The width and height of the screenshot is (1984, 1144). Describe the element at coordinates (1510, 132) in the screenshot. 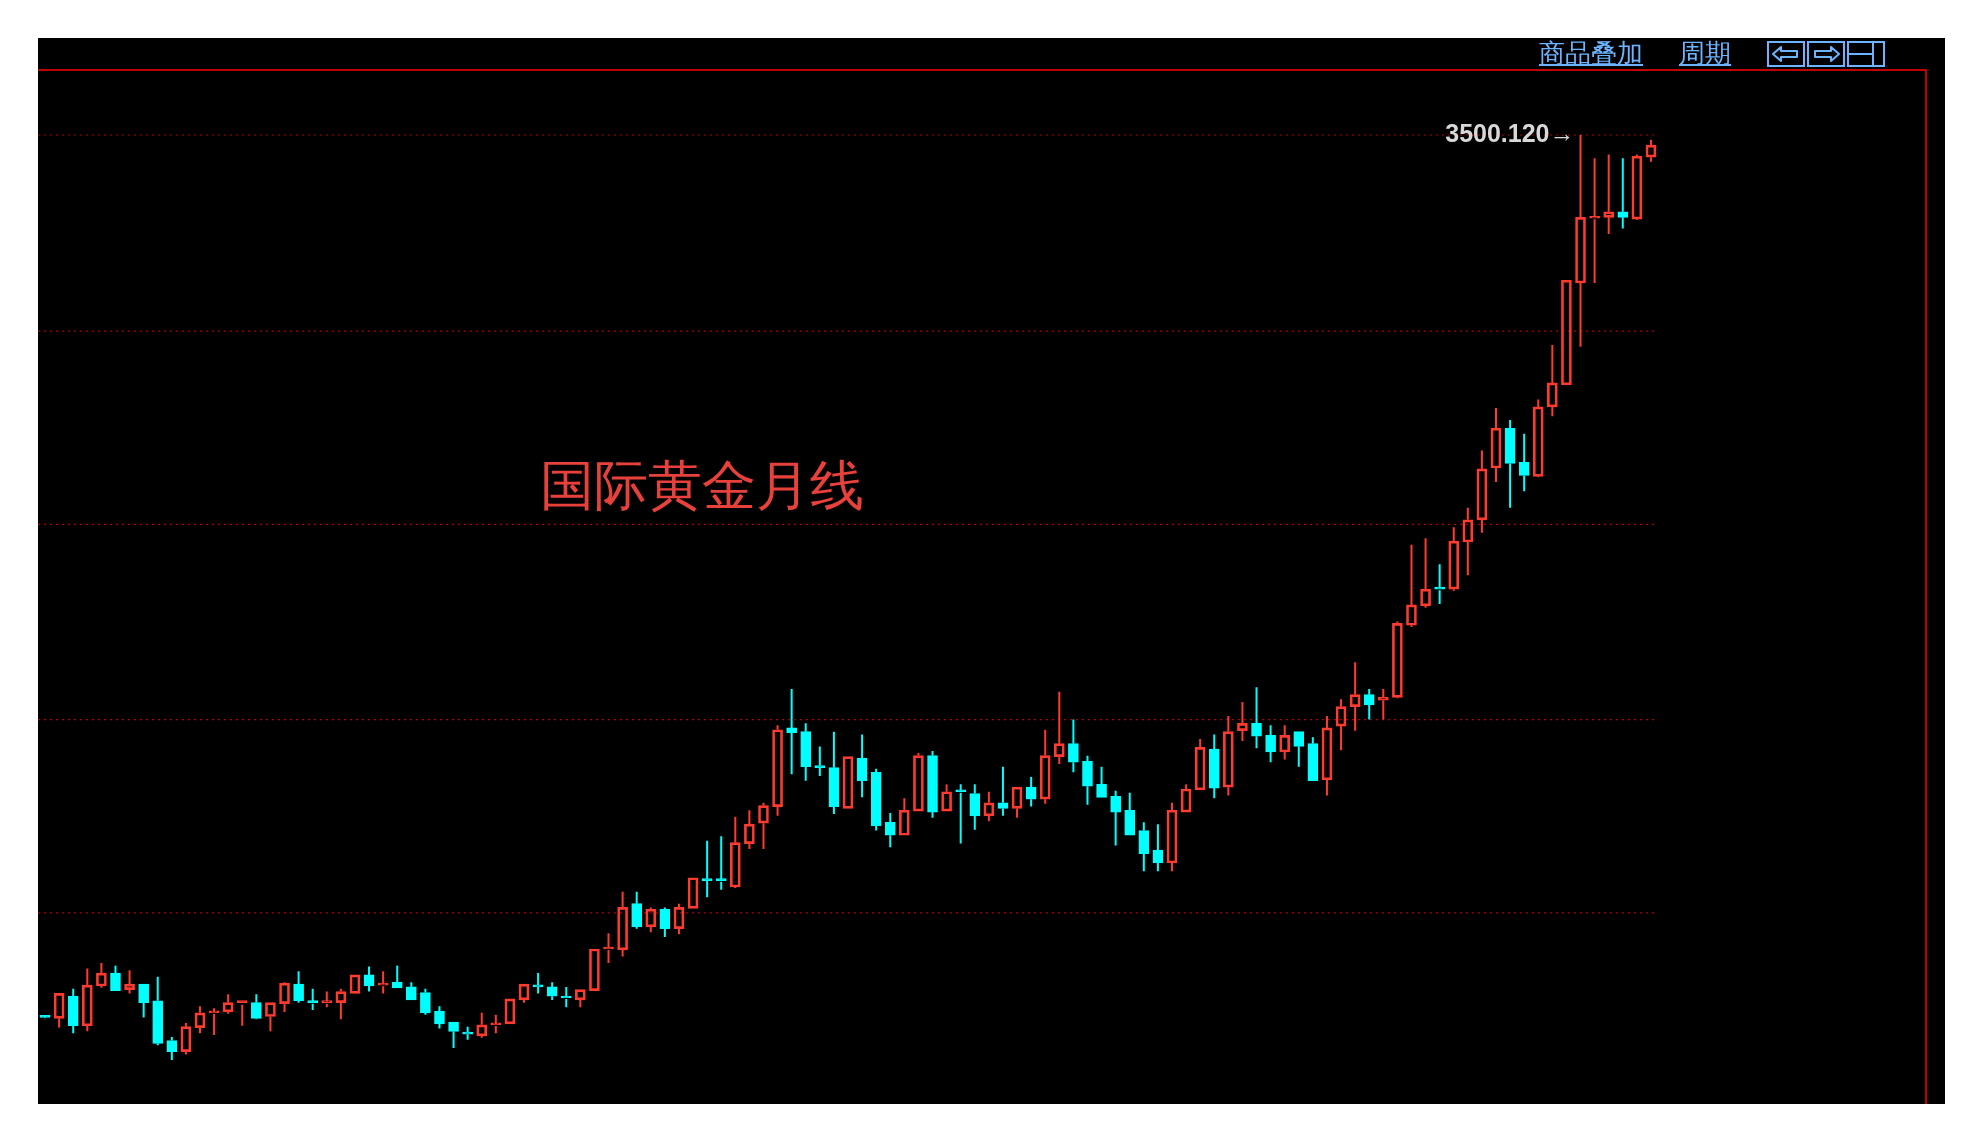

I see `annotation: 3500.120→` at that location.